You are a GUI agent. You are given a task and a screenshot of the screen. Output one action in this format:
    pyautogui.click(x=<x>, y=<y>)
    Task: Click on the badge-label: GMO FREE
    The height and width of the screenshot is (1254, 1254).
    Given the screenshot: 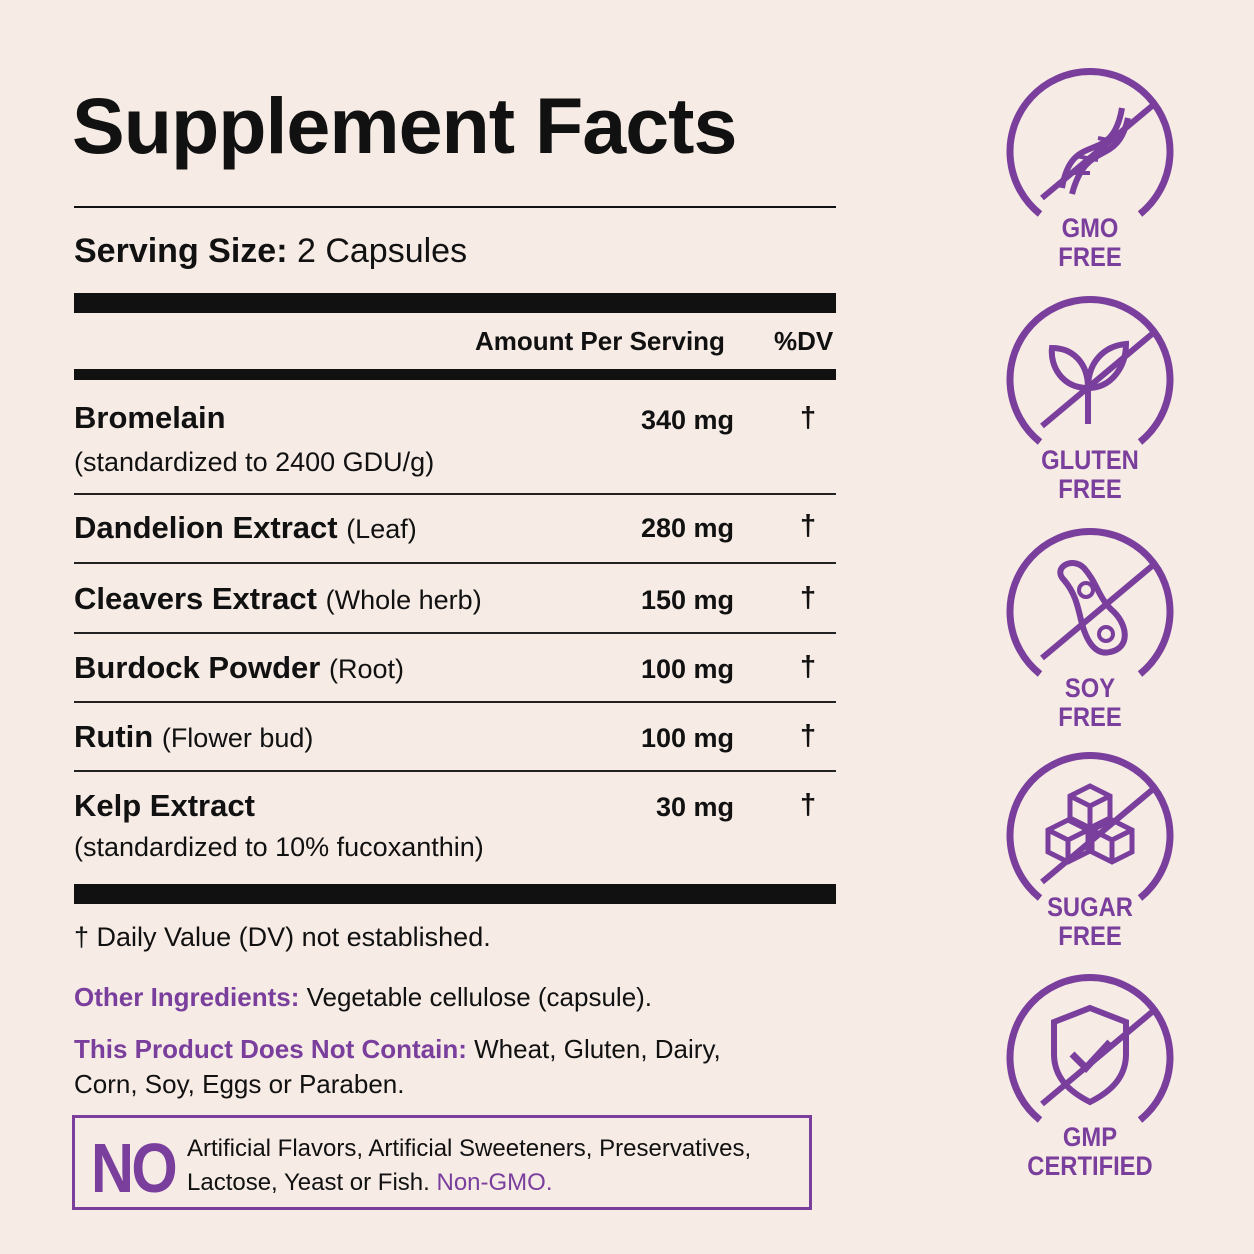 What is the action you would take?
    pyautogui.click(x=1090, y=242)
    